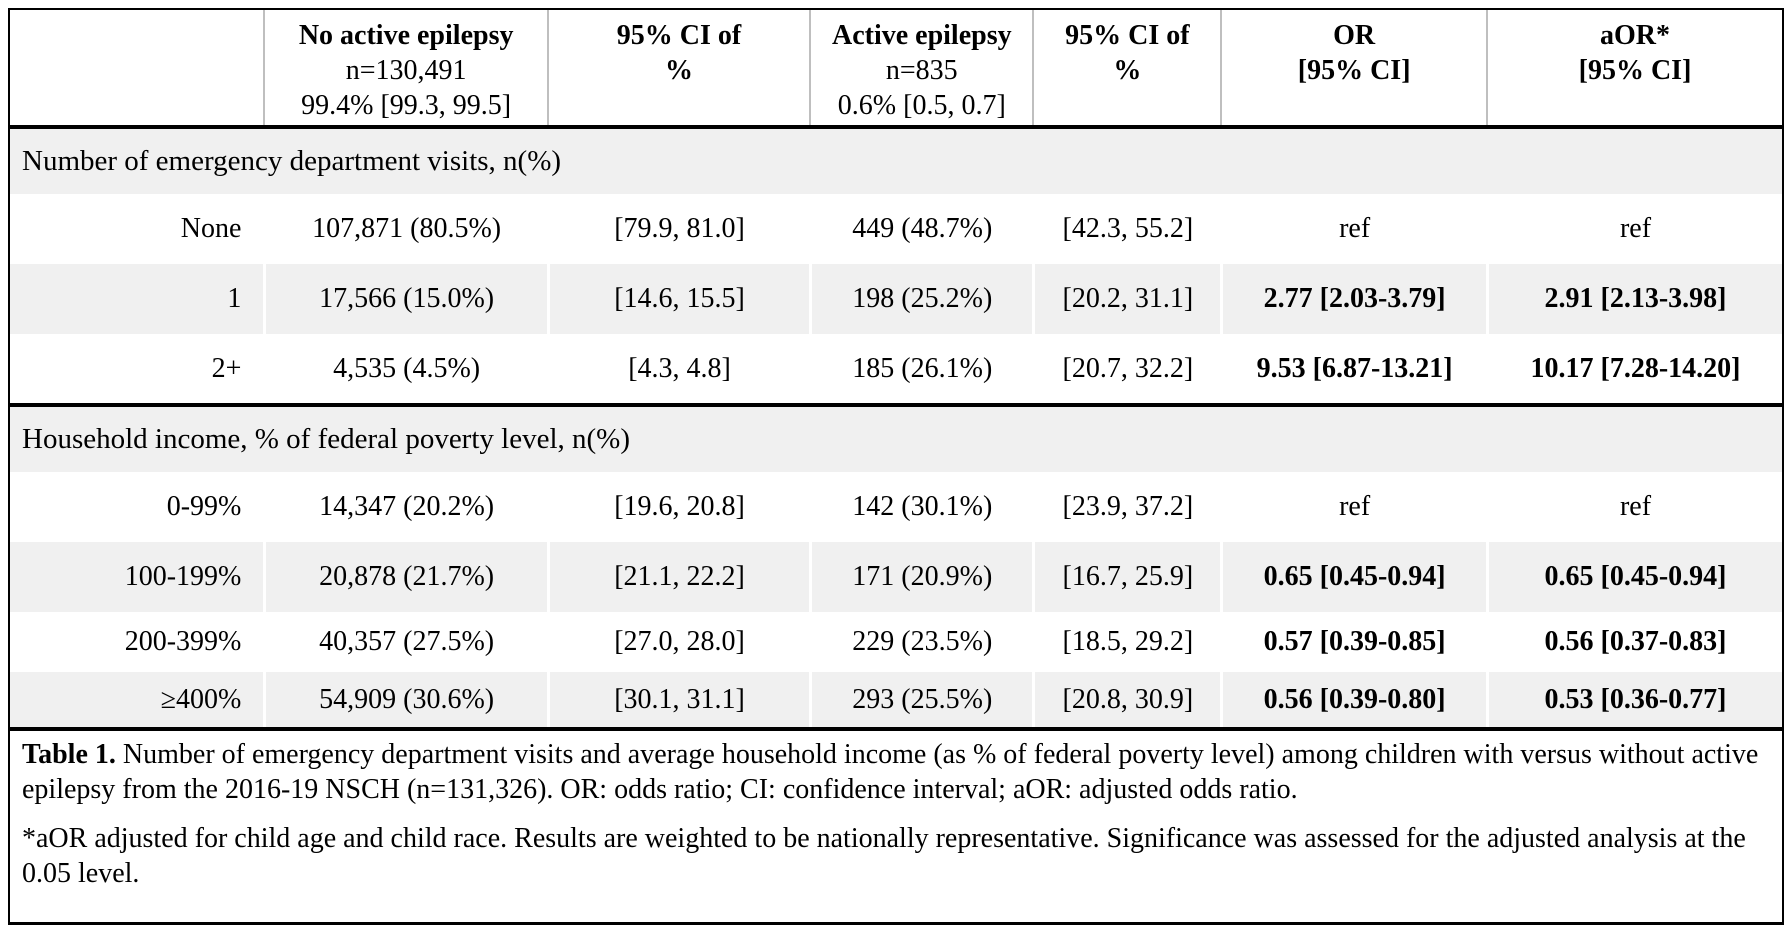 This screenshot has width=1792, height=932. I want to click on table-cell: 293 (25.5%), so click(921, 699).